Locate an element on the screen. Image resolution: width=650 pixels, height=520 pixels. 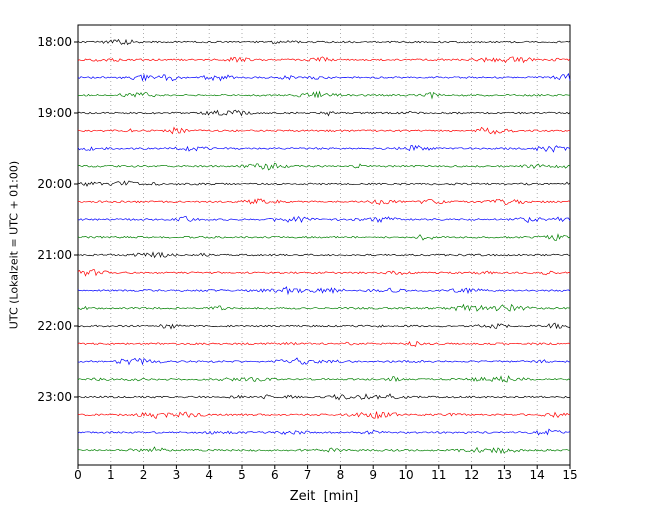
seismic-trace-20:45 is located at coordinates (324, 237).